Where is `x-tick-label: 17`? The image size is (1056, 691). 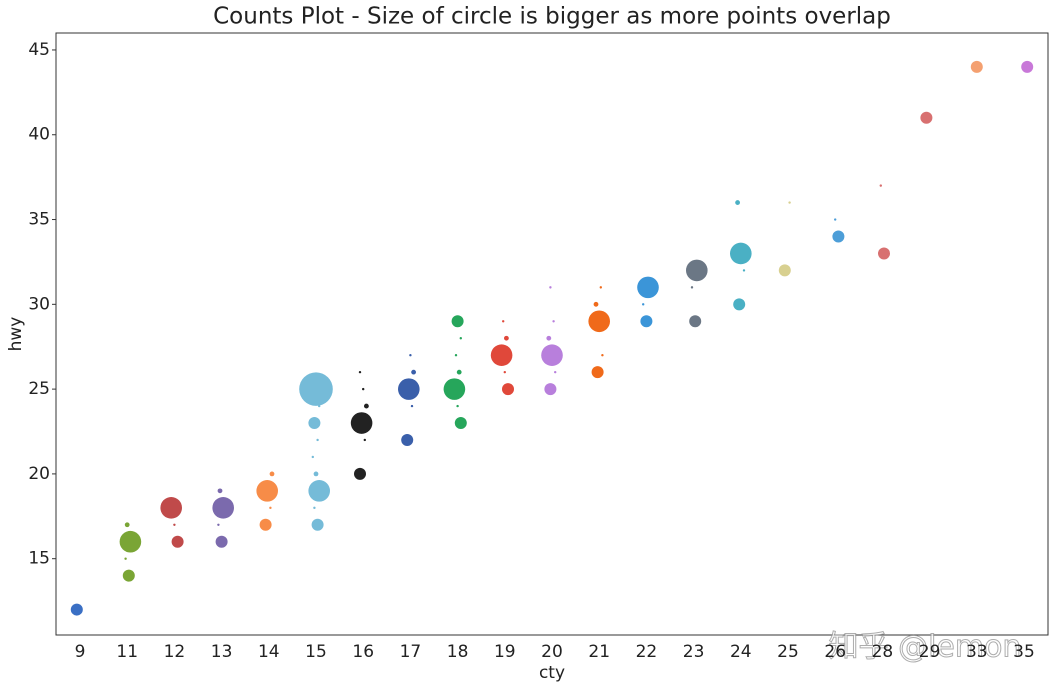 x-tick-label: 17 is located at coordinates (411, 652).